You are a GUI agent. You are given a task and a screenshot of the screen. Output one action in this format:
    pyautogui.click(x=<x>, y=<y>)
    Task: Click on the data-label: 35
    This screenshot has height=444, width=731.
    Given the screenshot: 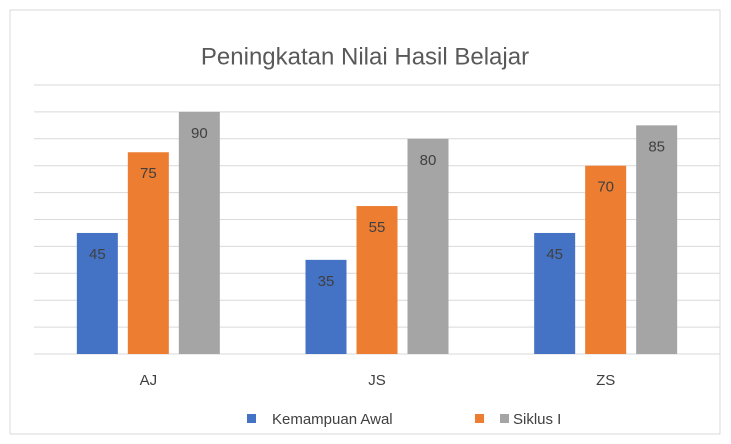 What is the action you would take?
    pyautogui.click(x=326, y=281)
    